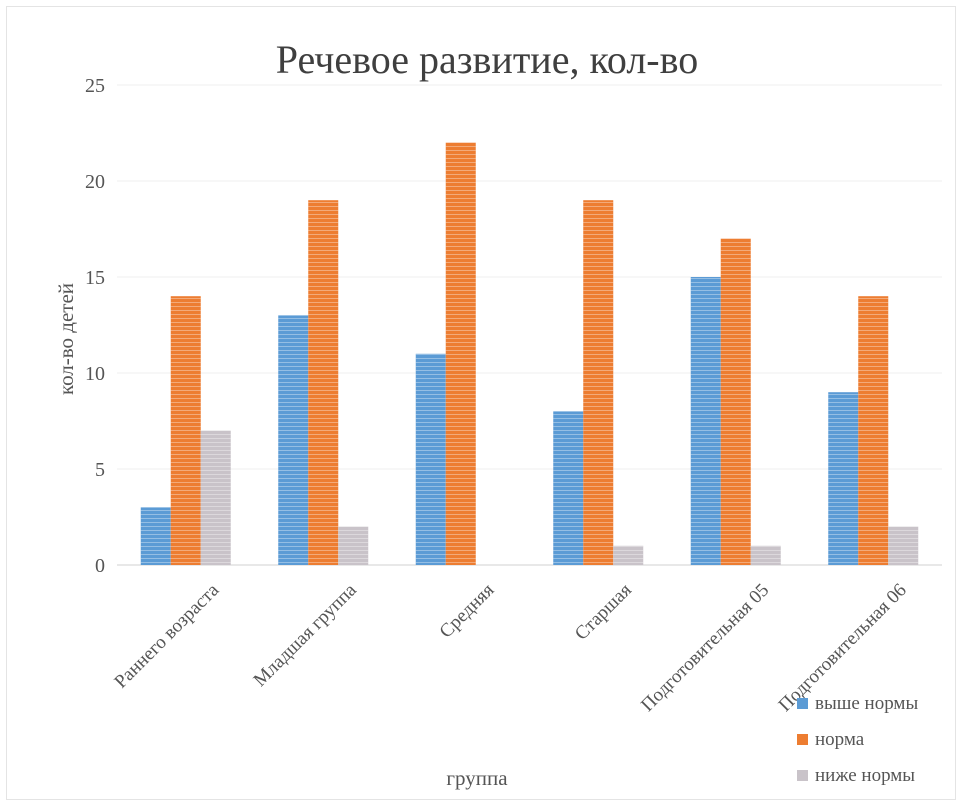 The image size is (964, 808). I want to click on y-axis-label: кол-во детей, so click(66, 339).